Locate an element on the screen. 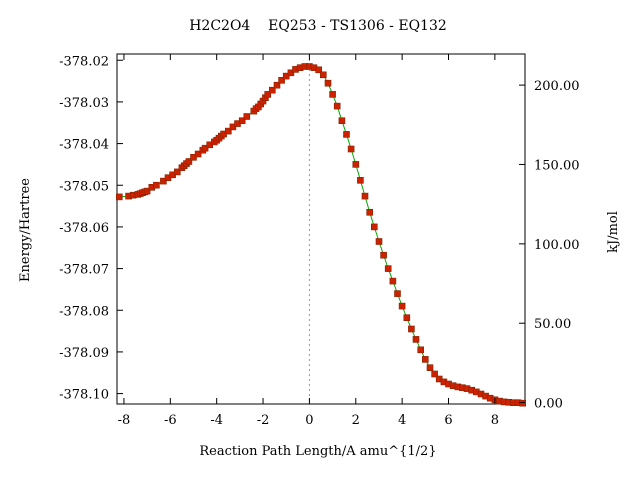 Image resolution: width=640 pixels, height=480 pixels. y-tick-label: -378.06 is located at coordinates (84, 228).